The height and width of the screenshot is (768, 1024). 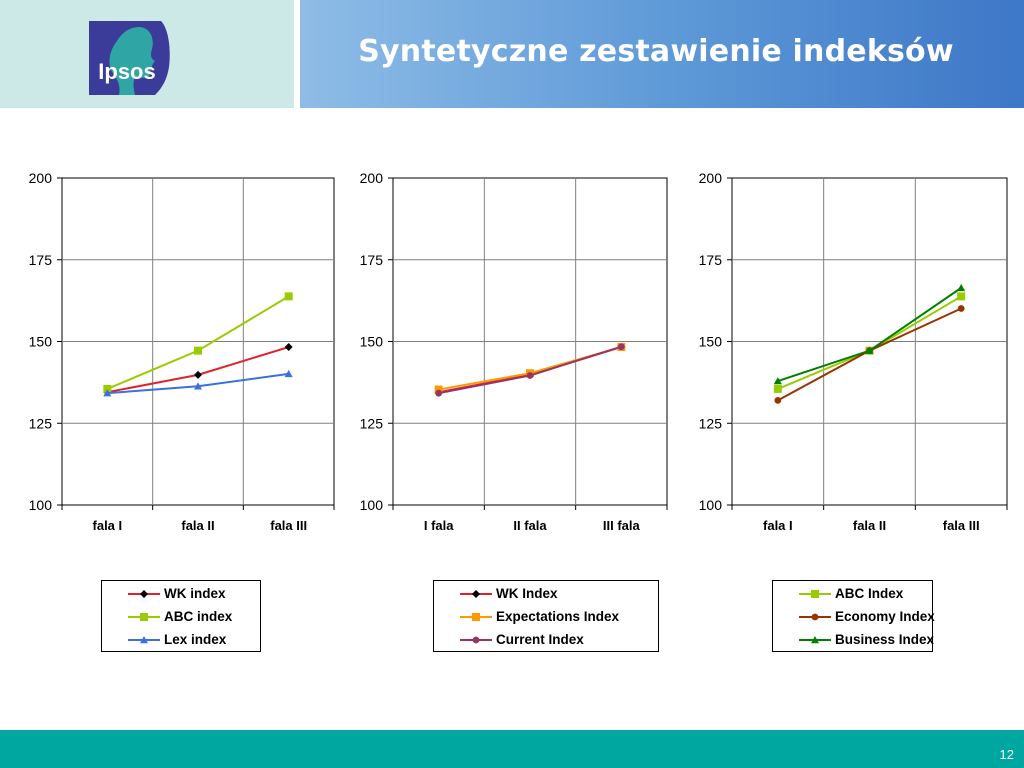 I want to click on legend-chart-3: ABC Index Economy Index Business Index, so click(x=853, y=616).